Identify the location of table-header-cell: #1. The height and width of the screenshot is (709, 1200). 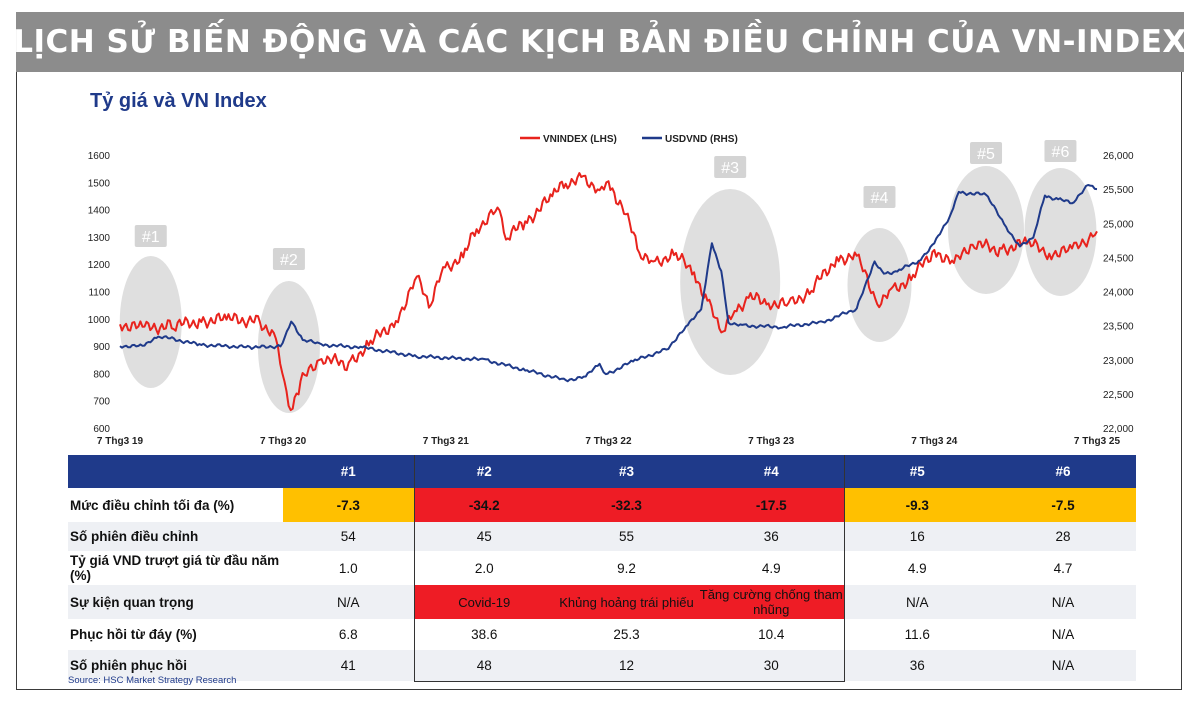
(348, 471).